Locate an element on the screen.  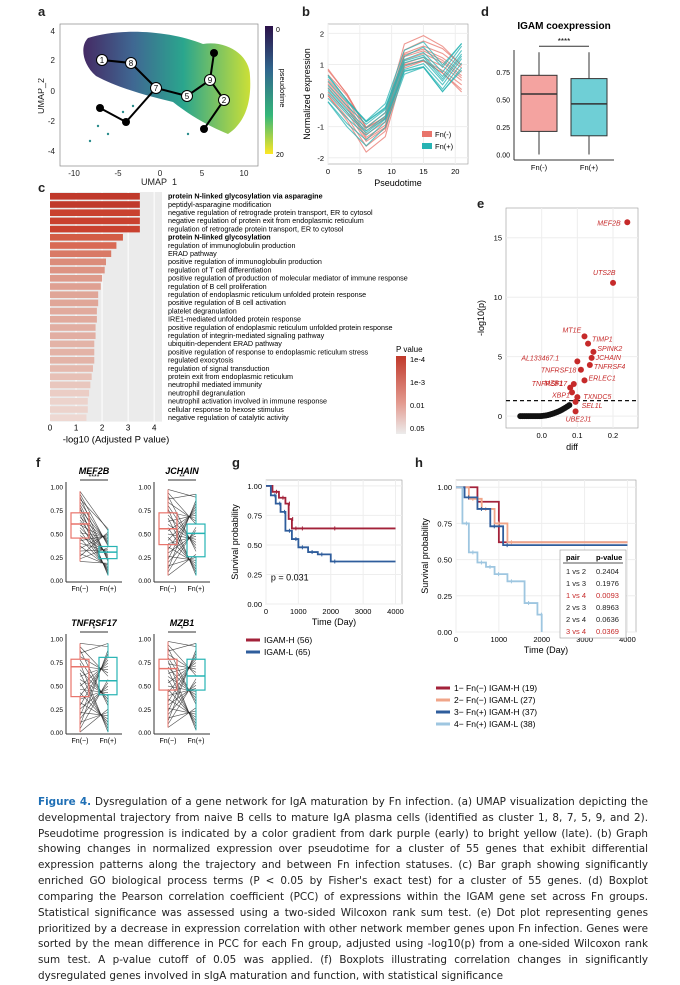
table-cell: 1 vs 3 is located at coordinates (576, 583).